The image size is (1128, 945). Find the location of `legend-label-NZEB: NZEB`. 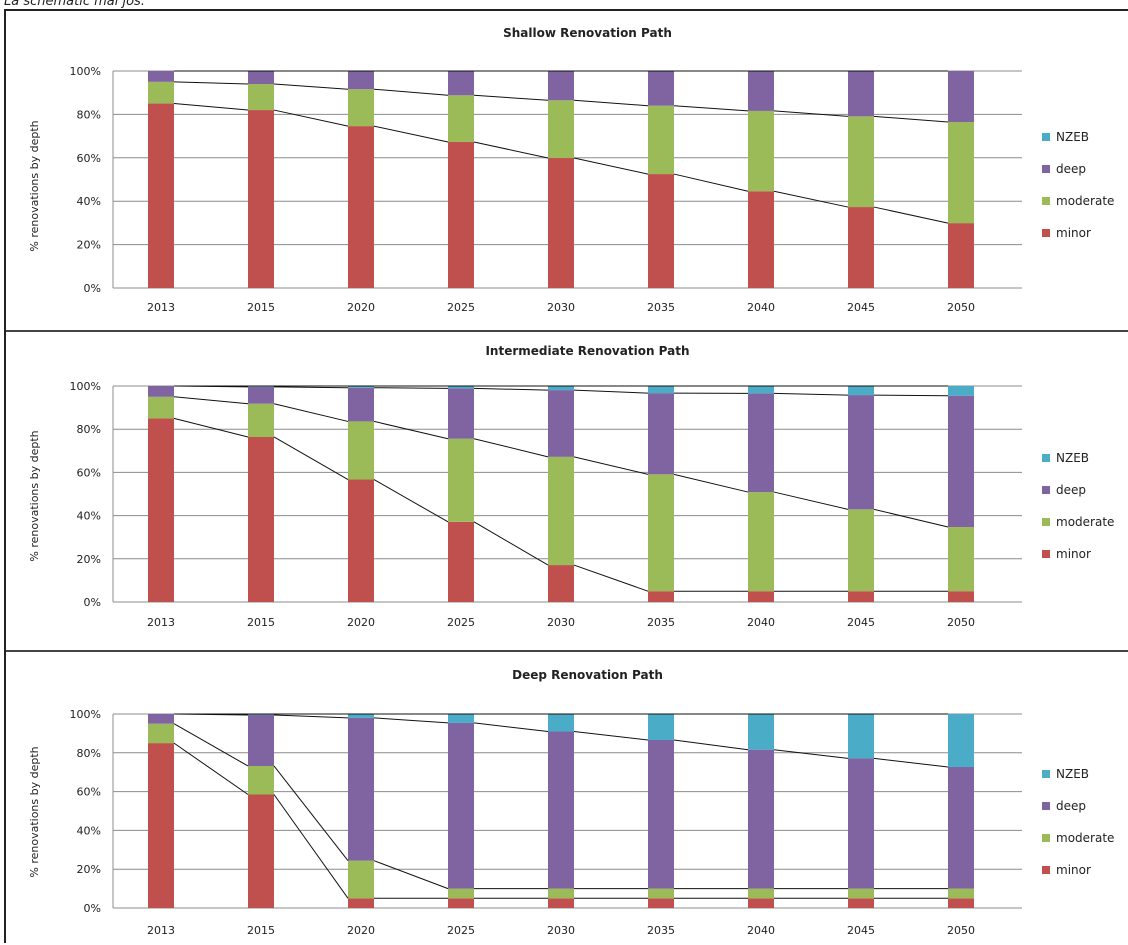

legend-label-NZEB: NZEB is located at coordinates (1072, 458).